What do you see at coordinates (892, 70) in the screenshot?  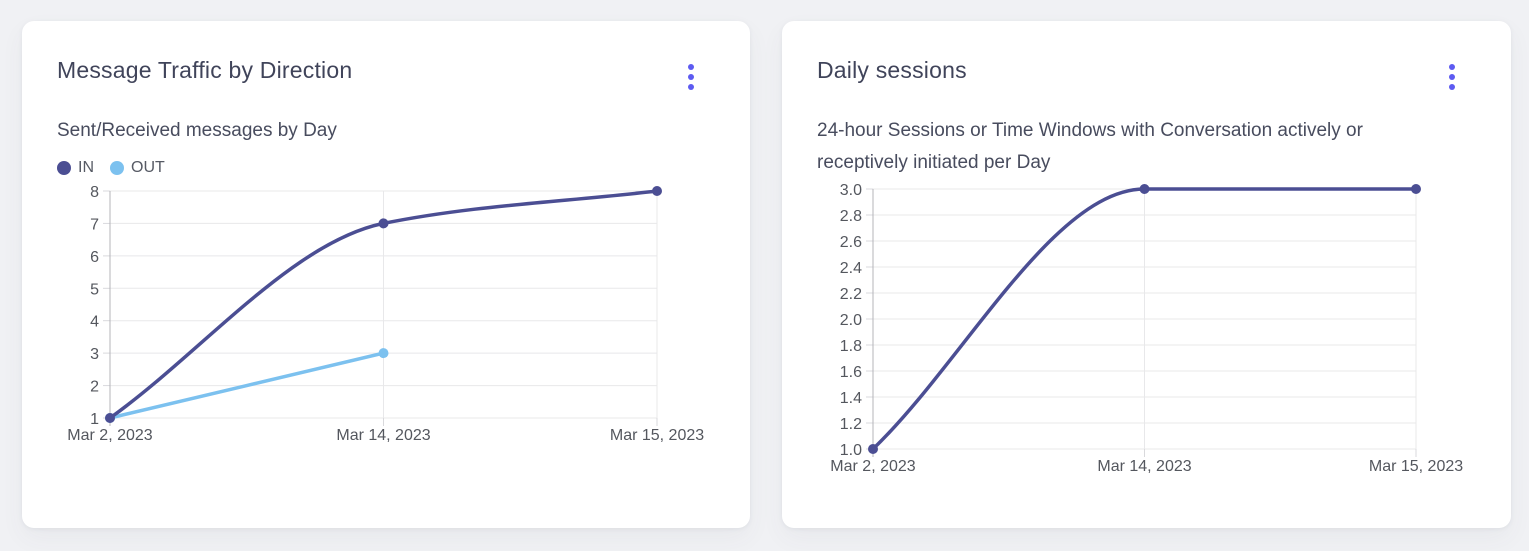 I see `card-title: Daily sessions` at bounding box center [892, 70].